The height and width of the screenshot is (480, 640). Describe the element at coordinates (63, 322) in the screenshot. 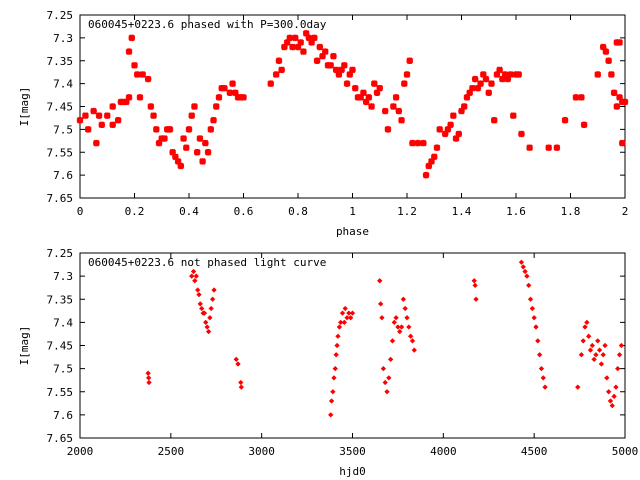

I see `y-tick-label: 7.4` at that location.